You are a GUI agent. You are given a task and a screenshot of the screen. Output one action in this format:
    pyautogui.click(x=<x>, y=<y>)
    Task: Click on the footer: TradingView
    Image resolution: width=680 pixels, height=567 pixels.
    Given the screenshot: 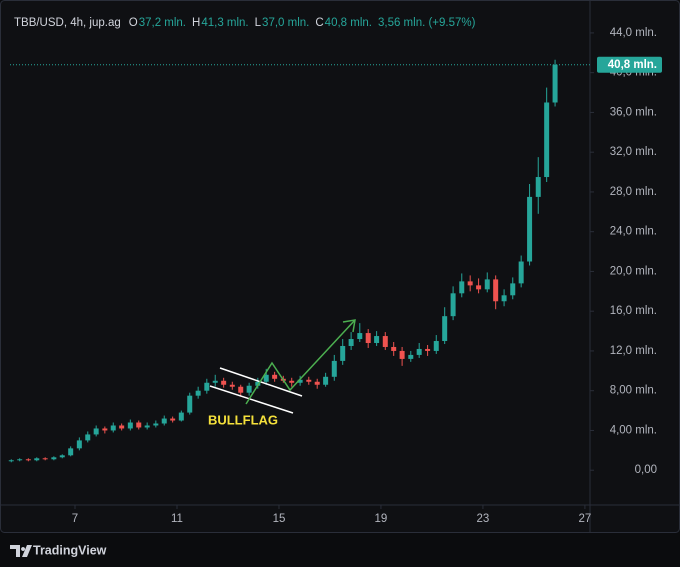 What is the action you would take?
    pyautogui.click(x=58, y=550)
    